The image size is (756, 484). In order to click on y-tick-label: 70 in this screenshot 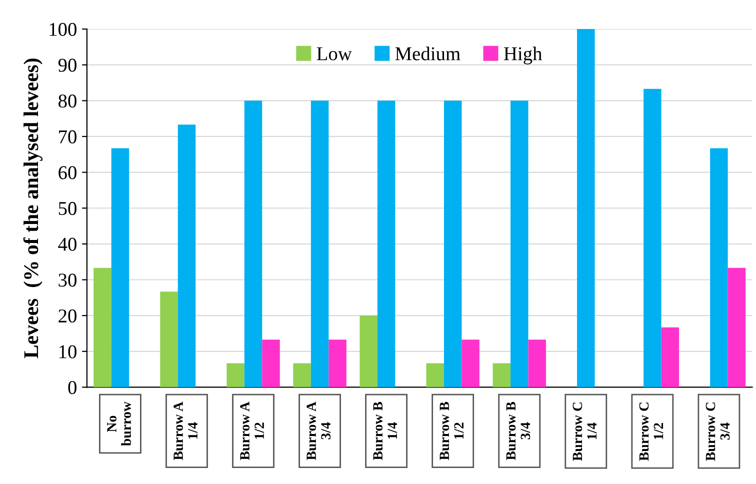, I will do `click(67, 137)`.